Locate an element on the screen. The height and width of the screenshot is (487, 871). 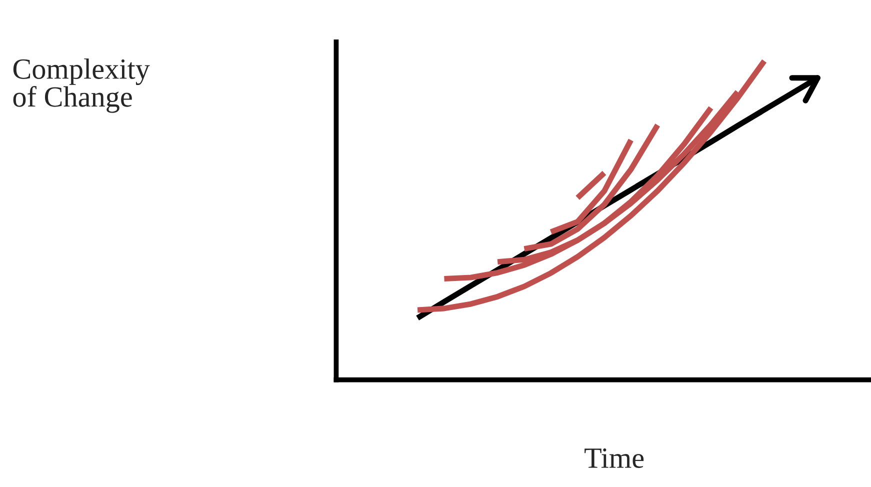
x-axis-title: Time is located at coordinates (614, 458).